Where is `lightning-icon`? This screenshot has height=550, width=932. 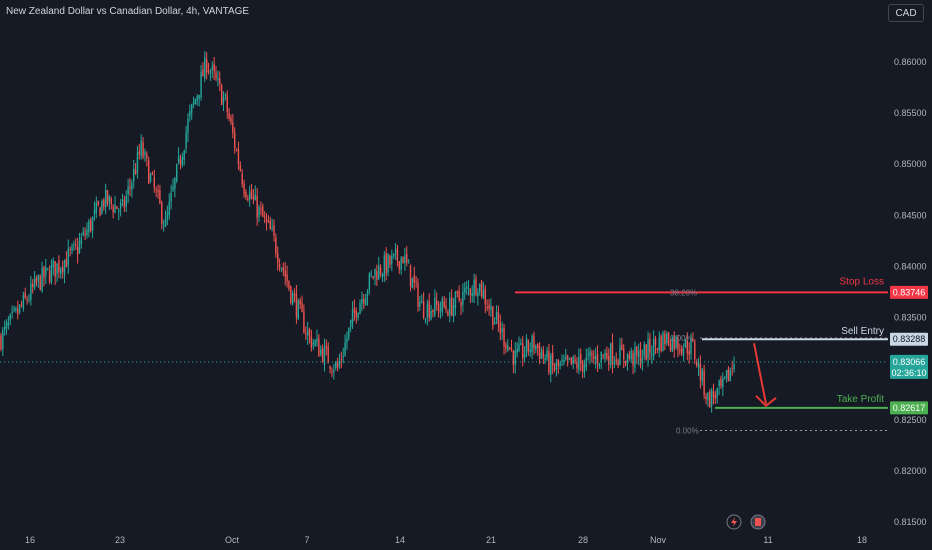
lightning-icon is located at coordinates (734, 522).